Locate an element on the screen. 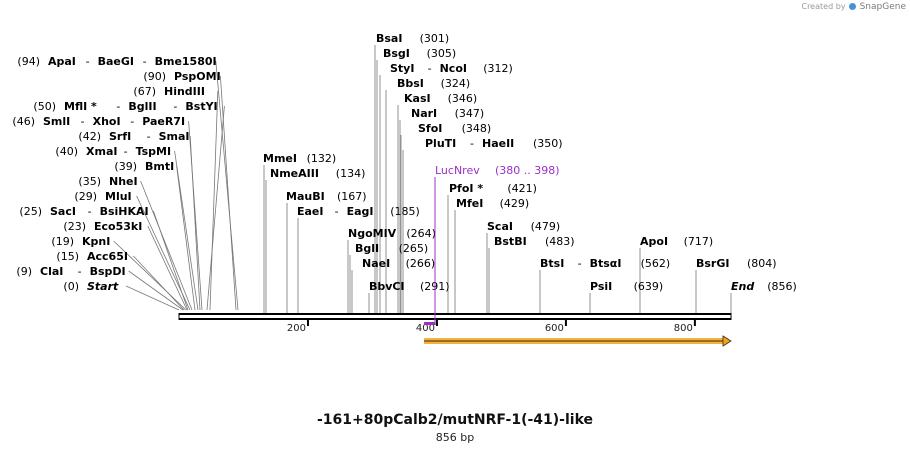  enzyme-name: Acc65I is located at coordinates (107, 256).